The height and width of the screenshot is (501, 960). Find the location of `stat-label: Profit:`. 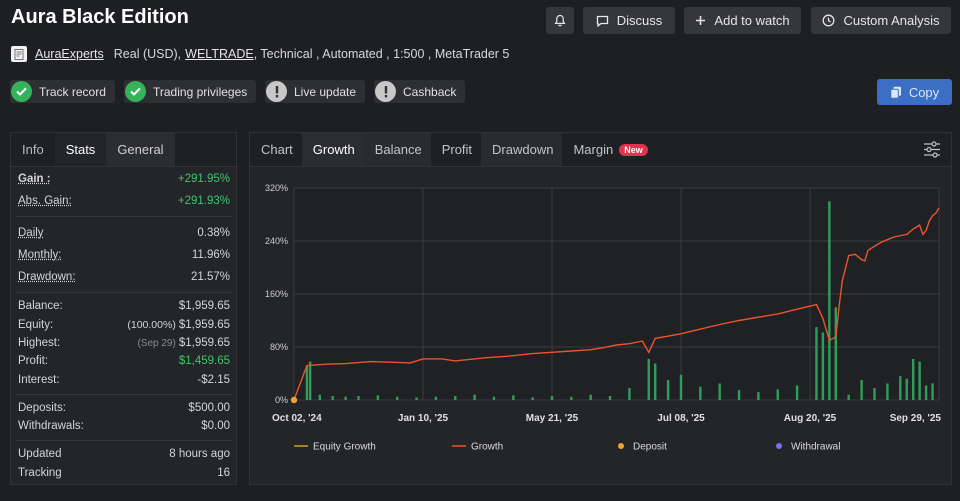

stat-label: Profit: is located at coordinates (33, 361).